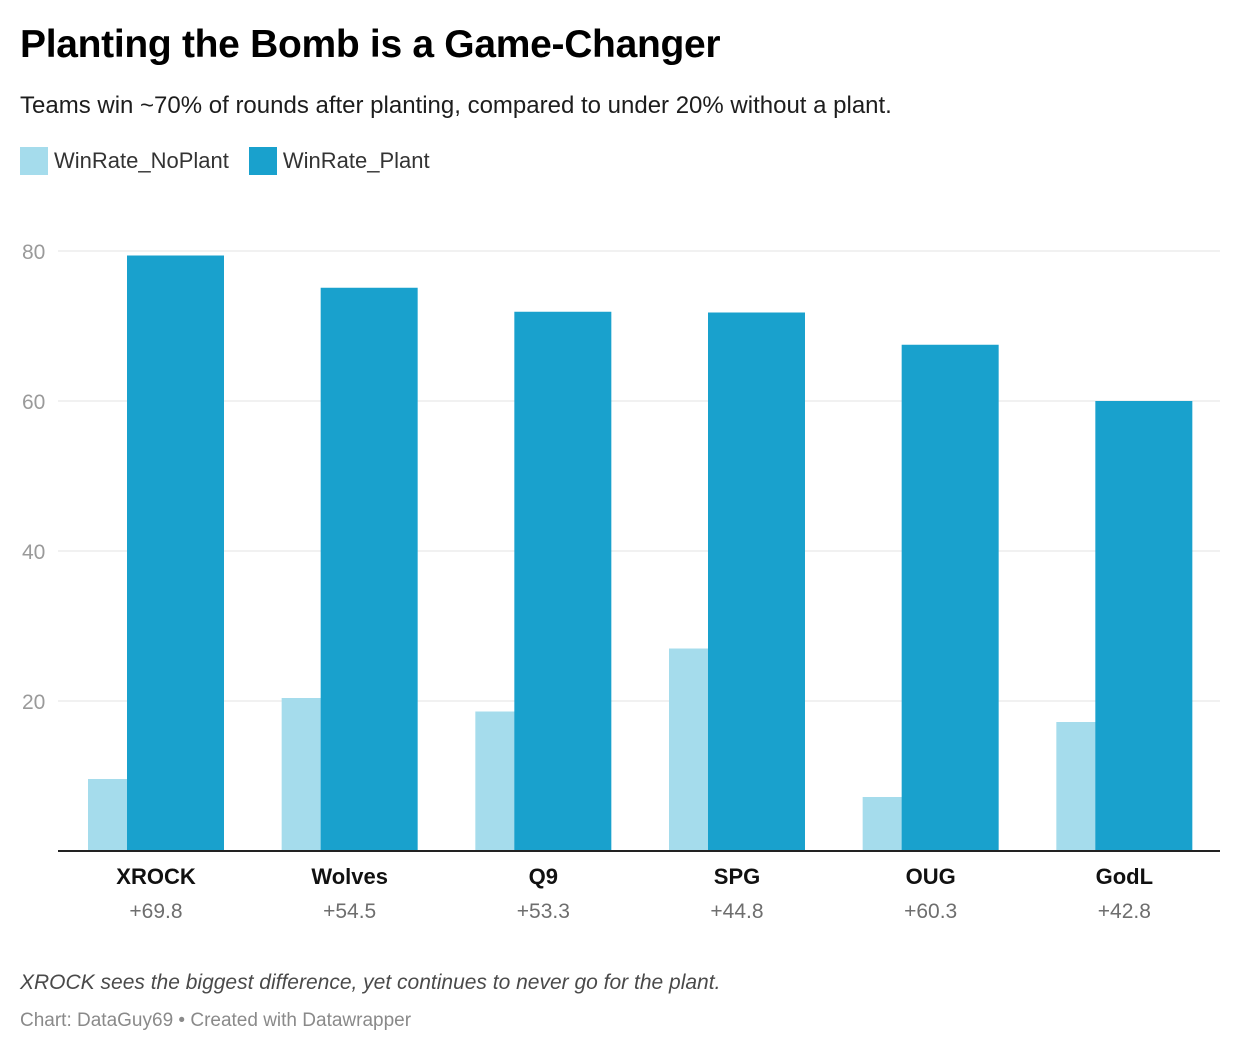 This screenshot has width=1240, height=1054. What do you see at coordinates (736, 911) in the screenshot?
I see `x-category-sublabel: +44.8` at bounding box center [736, 911].